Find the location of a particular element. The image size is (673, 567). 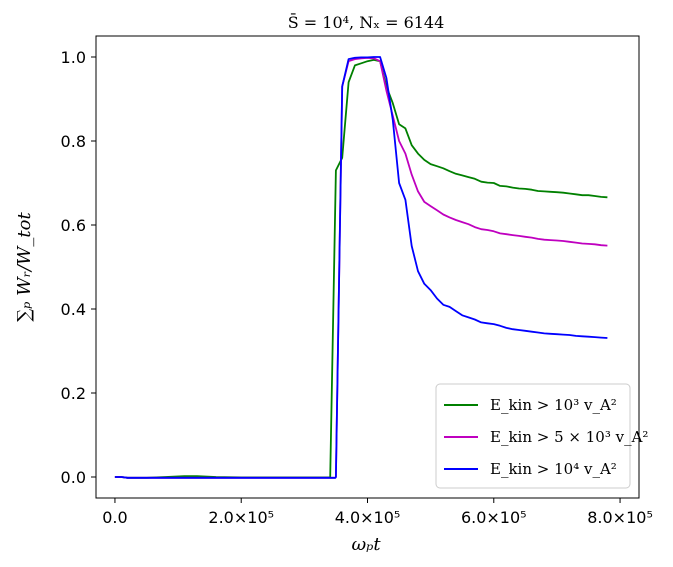

y-axis-label: ∑ₚ Wᵣ/W_tot is located at coordinates (24, 267).